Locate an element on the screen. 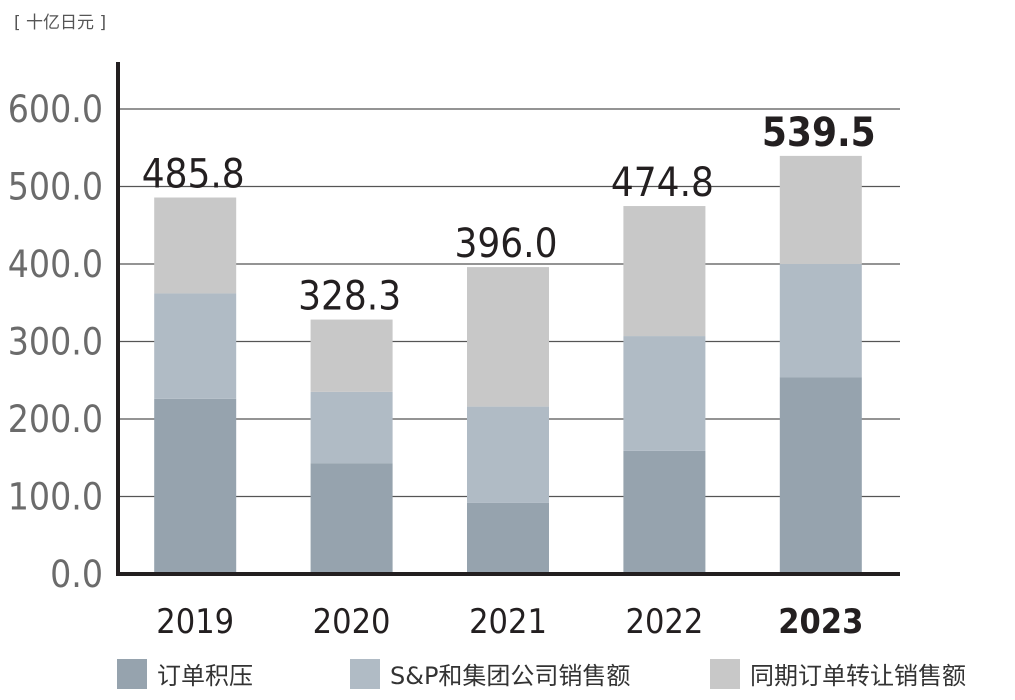  legend-swatch-same-period-order-sales is located at coordinates (725, 673).